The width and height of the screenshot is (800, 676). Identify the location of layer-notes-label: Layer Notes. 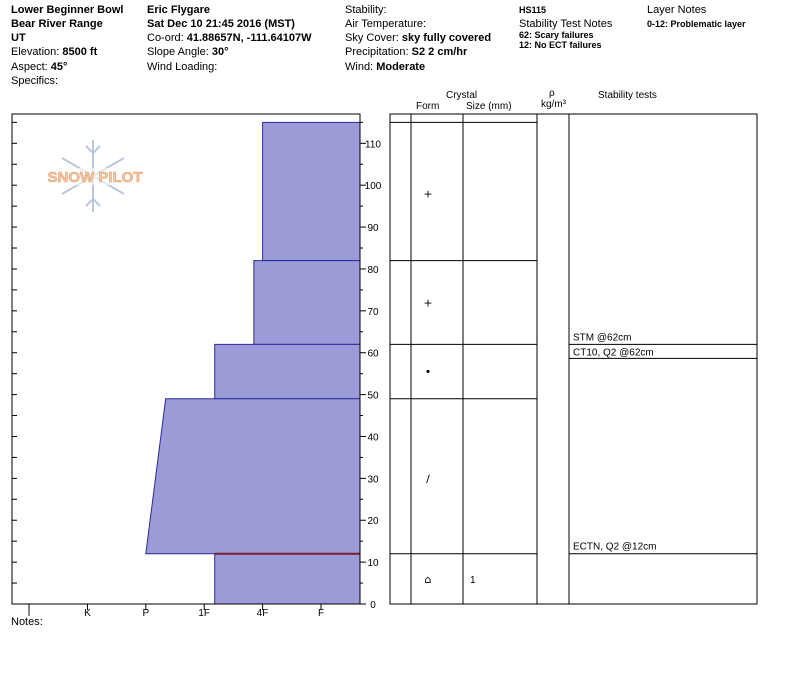
(677, 10).